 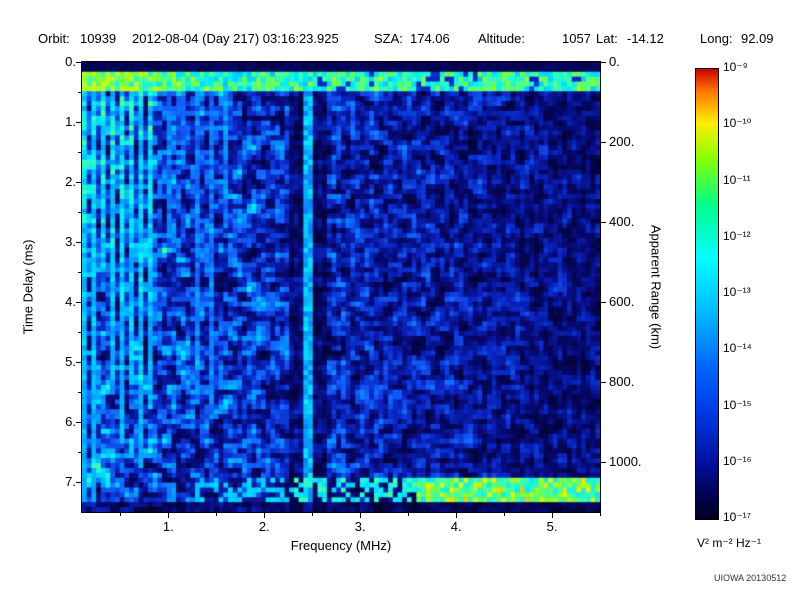 What do you see at coordinates (622, 381) in the screenshot?
I see `y-axis-right-tick-label: 800.` at bounding box center [622, 381].